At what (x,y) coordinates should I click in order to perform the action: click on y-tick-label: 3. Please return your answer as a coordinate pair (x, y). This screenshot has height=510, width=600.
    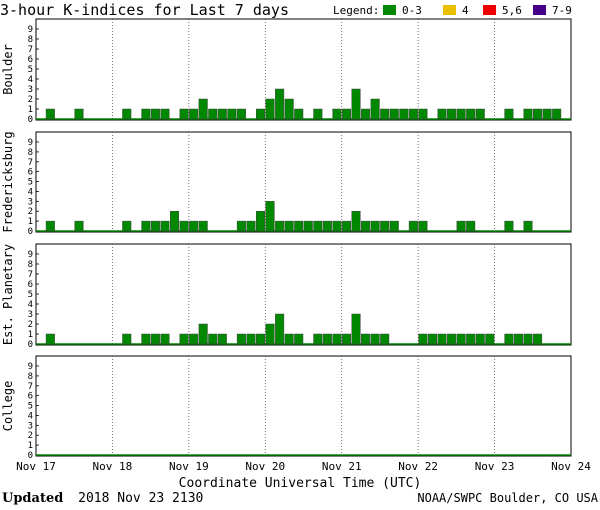
    Looking at the image, I should click on (30, 202).